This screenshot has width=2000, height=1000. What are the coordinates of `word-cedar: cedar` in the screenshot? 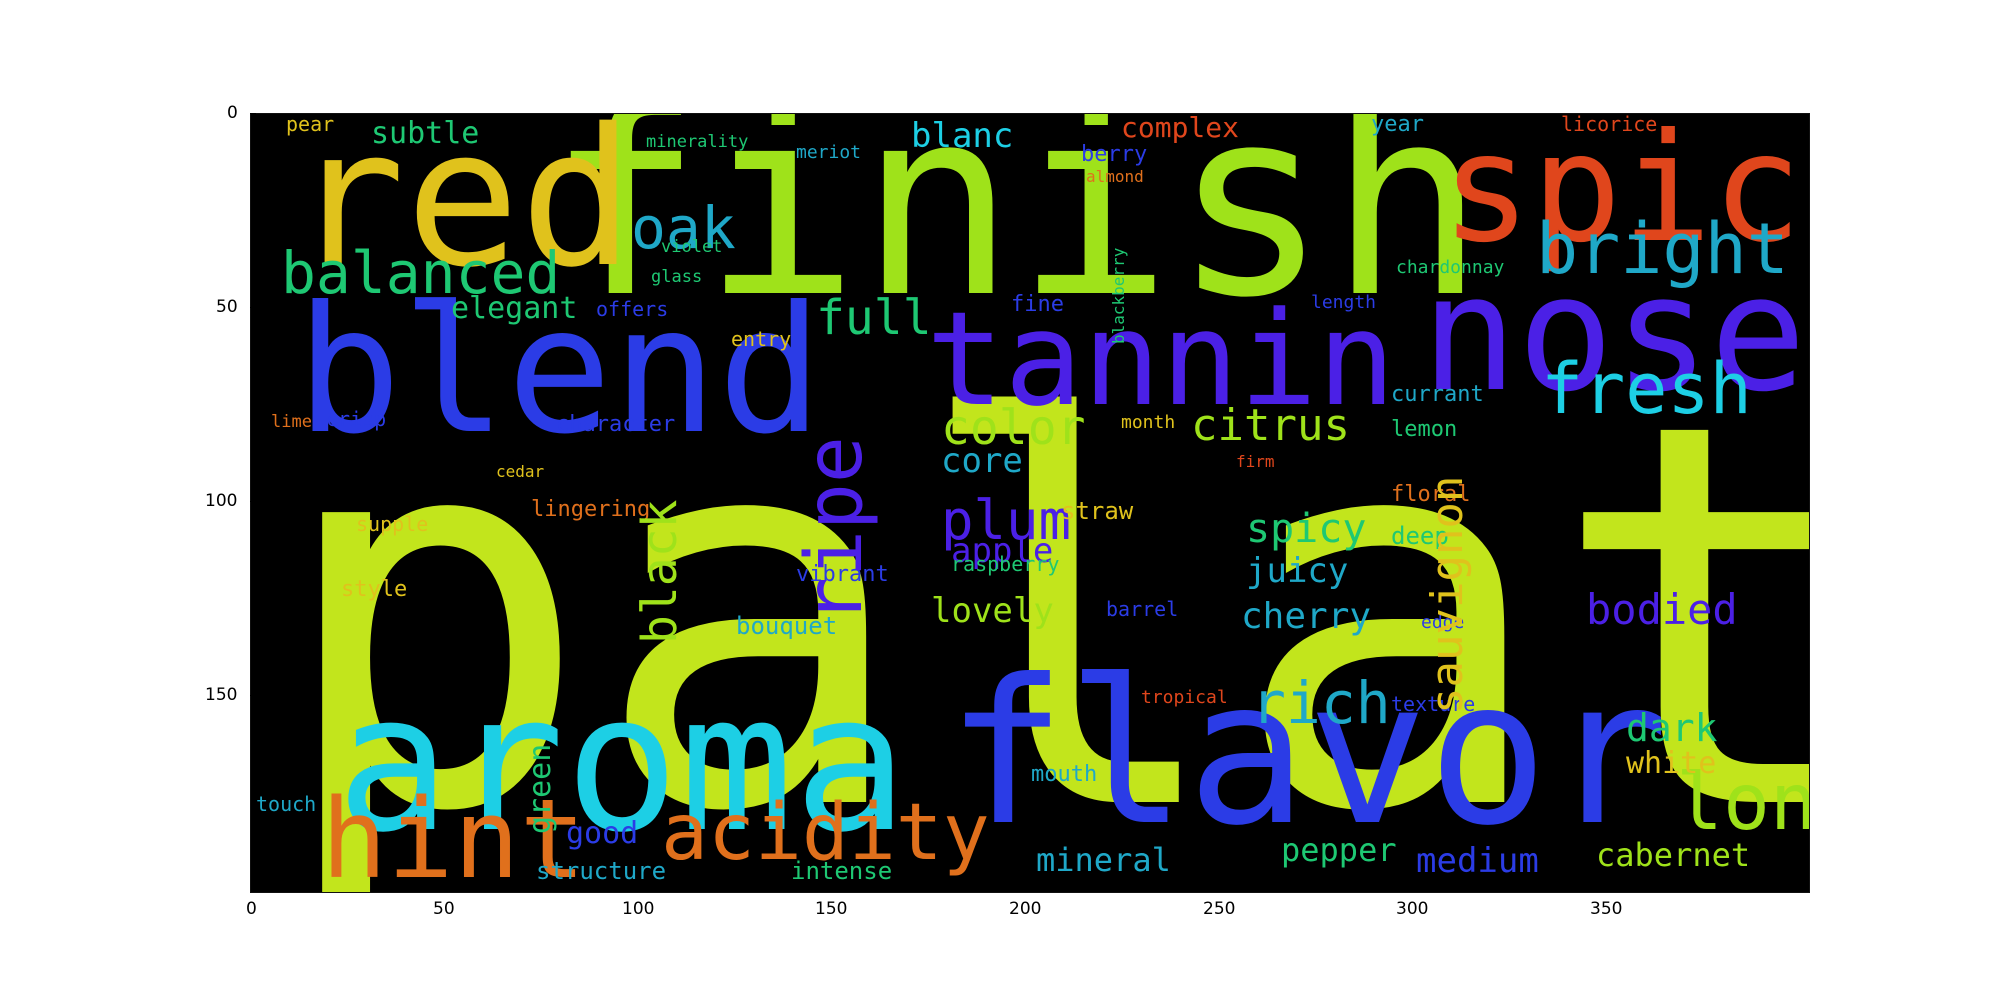 It's located at (520, 471).